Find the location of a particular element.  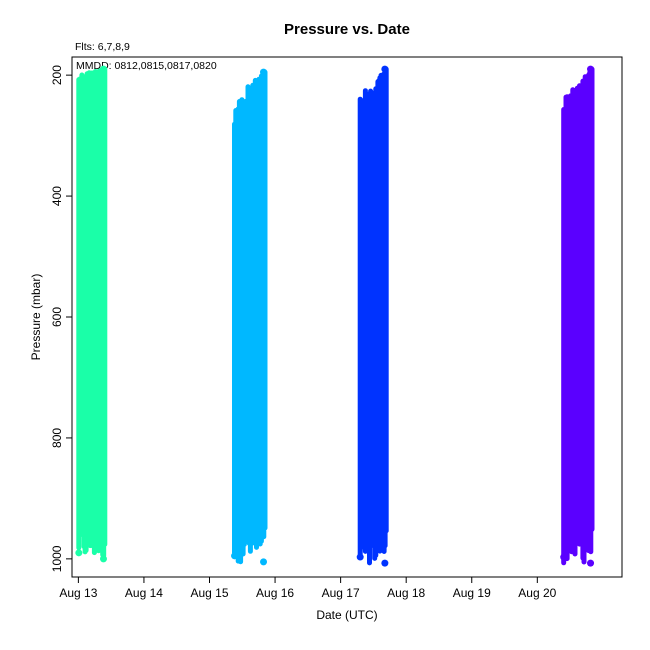

y-axis-label: Pressure (mbar) is located at coordinates (36, 317).